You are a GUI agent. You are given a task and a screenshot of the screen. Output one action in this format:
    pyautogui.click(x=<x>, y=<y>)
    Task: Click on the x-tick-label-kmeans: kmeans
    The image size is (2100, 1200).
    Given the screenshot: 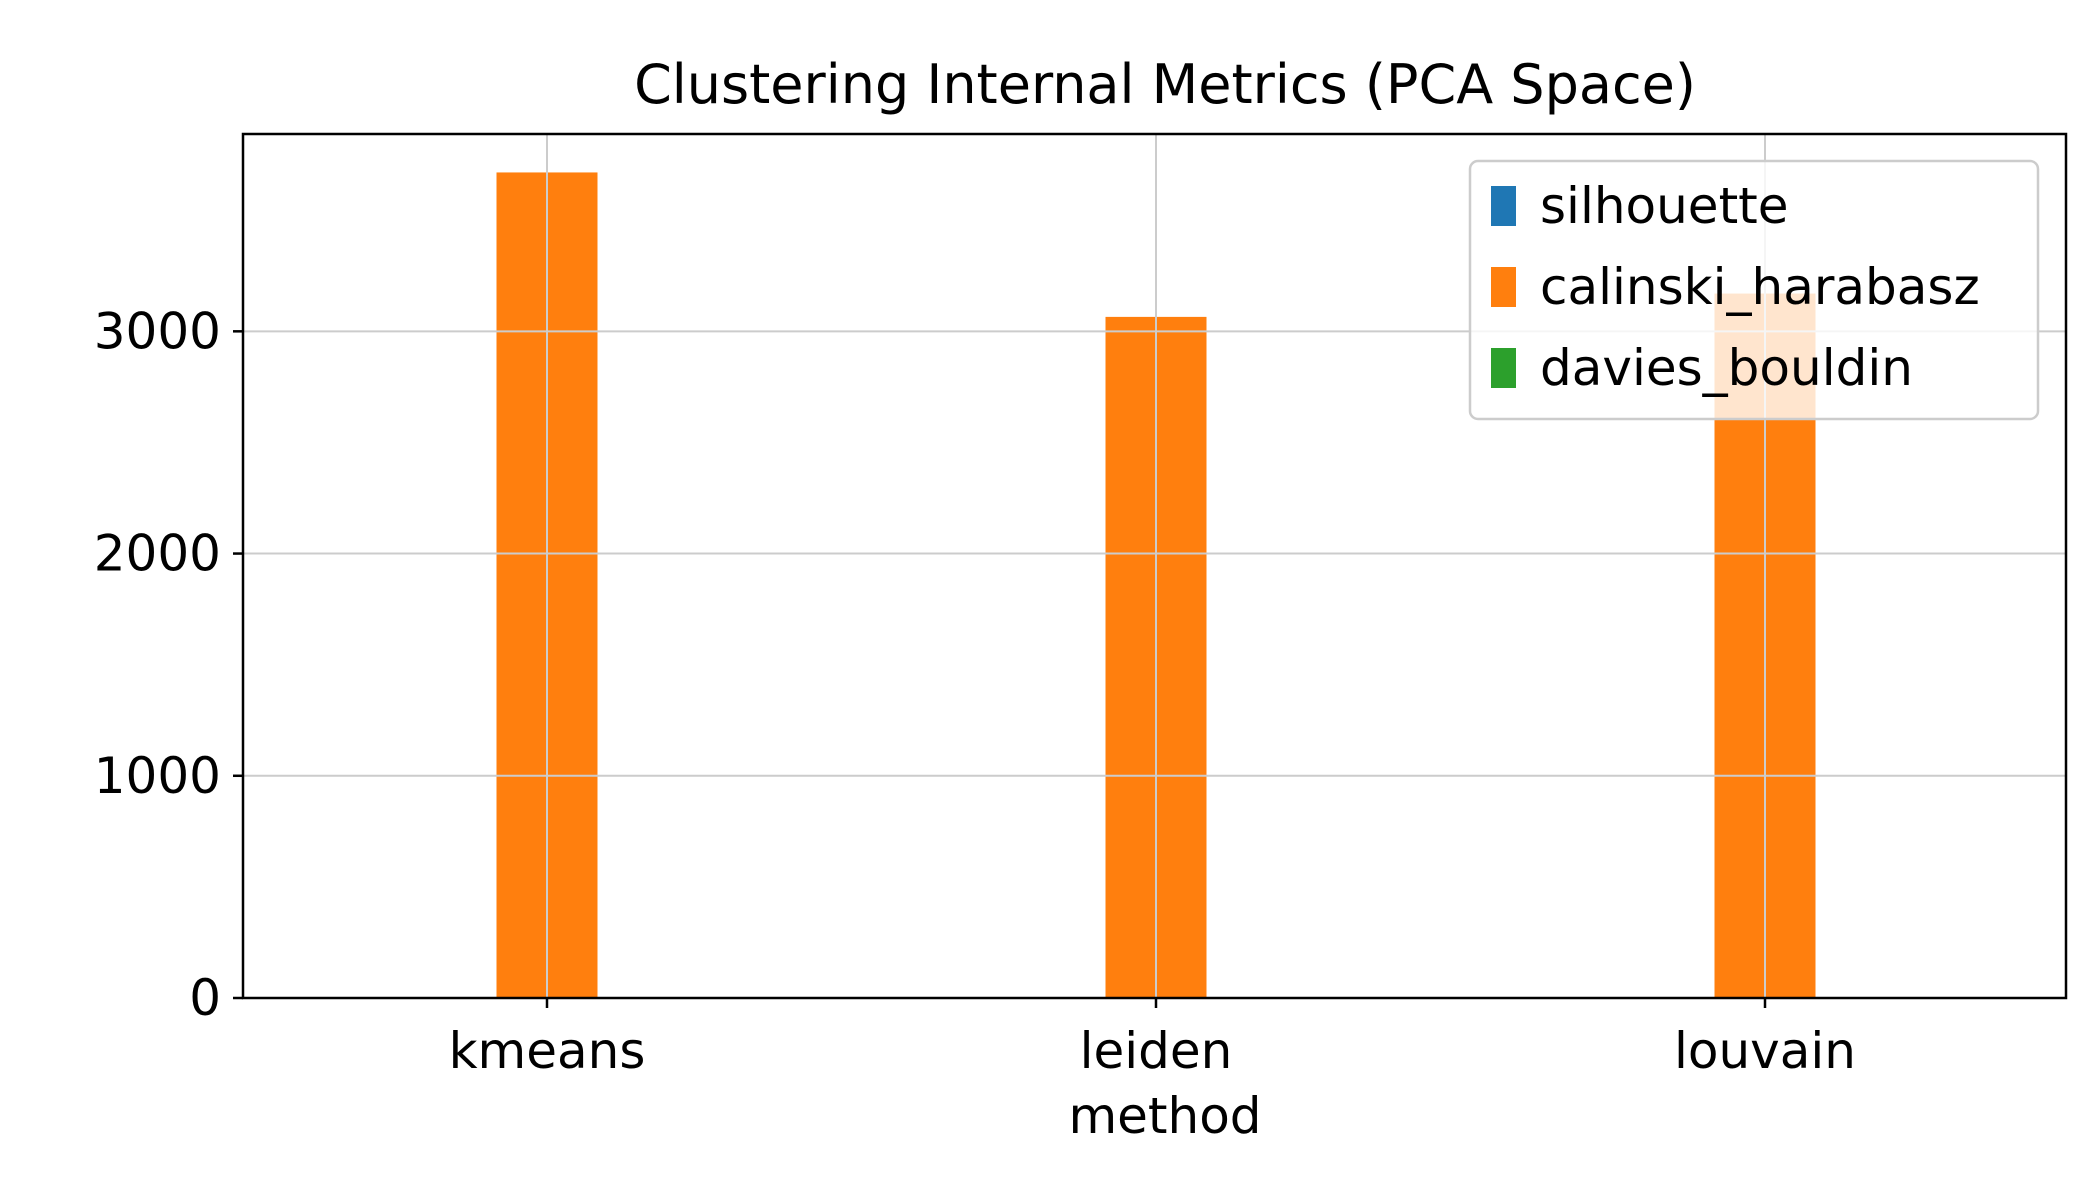 What is the action you would take?
    pyautogui.click(x=547, y=1051)
    